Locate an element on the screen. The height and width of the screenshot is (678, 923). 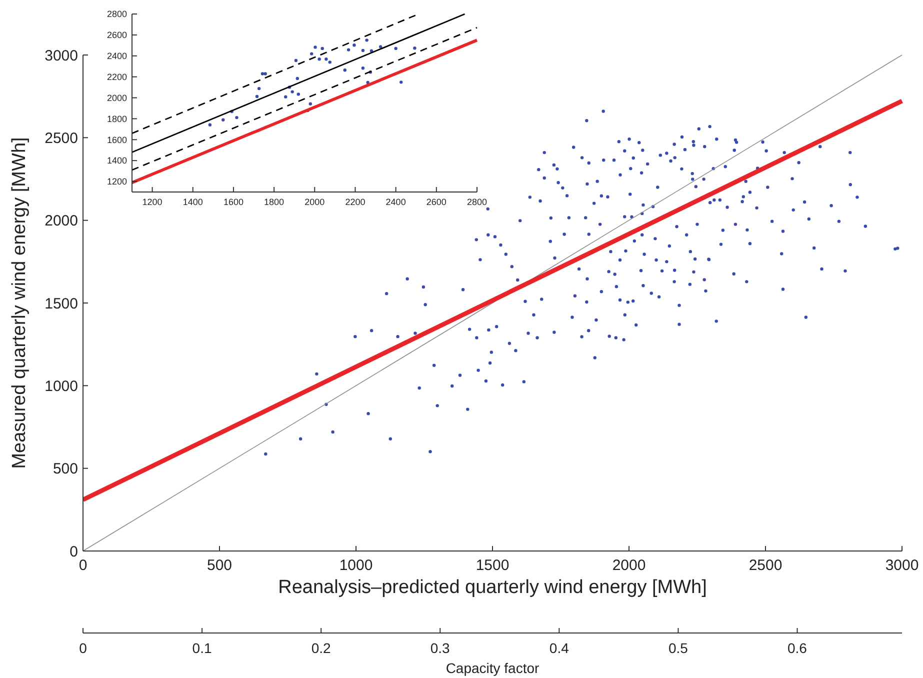
x2-axis-title: Capacity factor is located at coordinates (493, 668).